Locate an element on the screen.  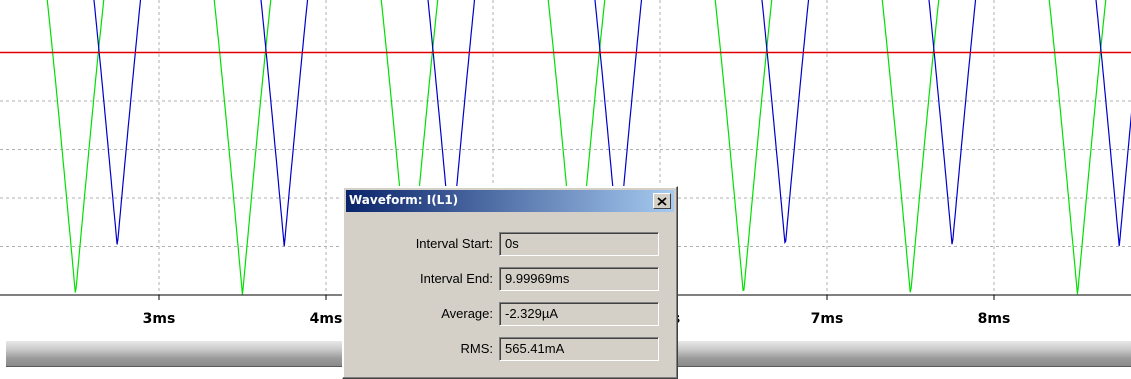
rms-row: RMS: 565.41mA is located at coordinates (511, 349).